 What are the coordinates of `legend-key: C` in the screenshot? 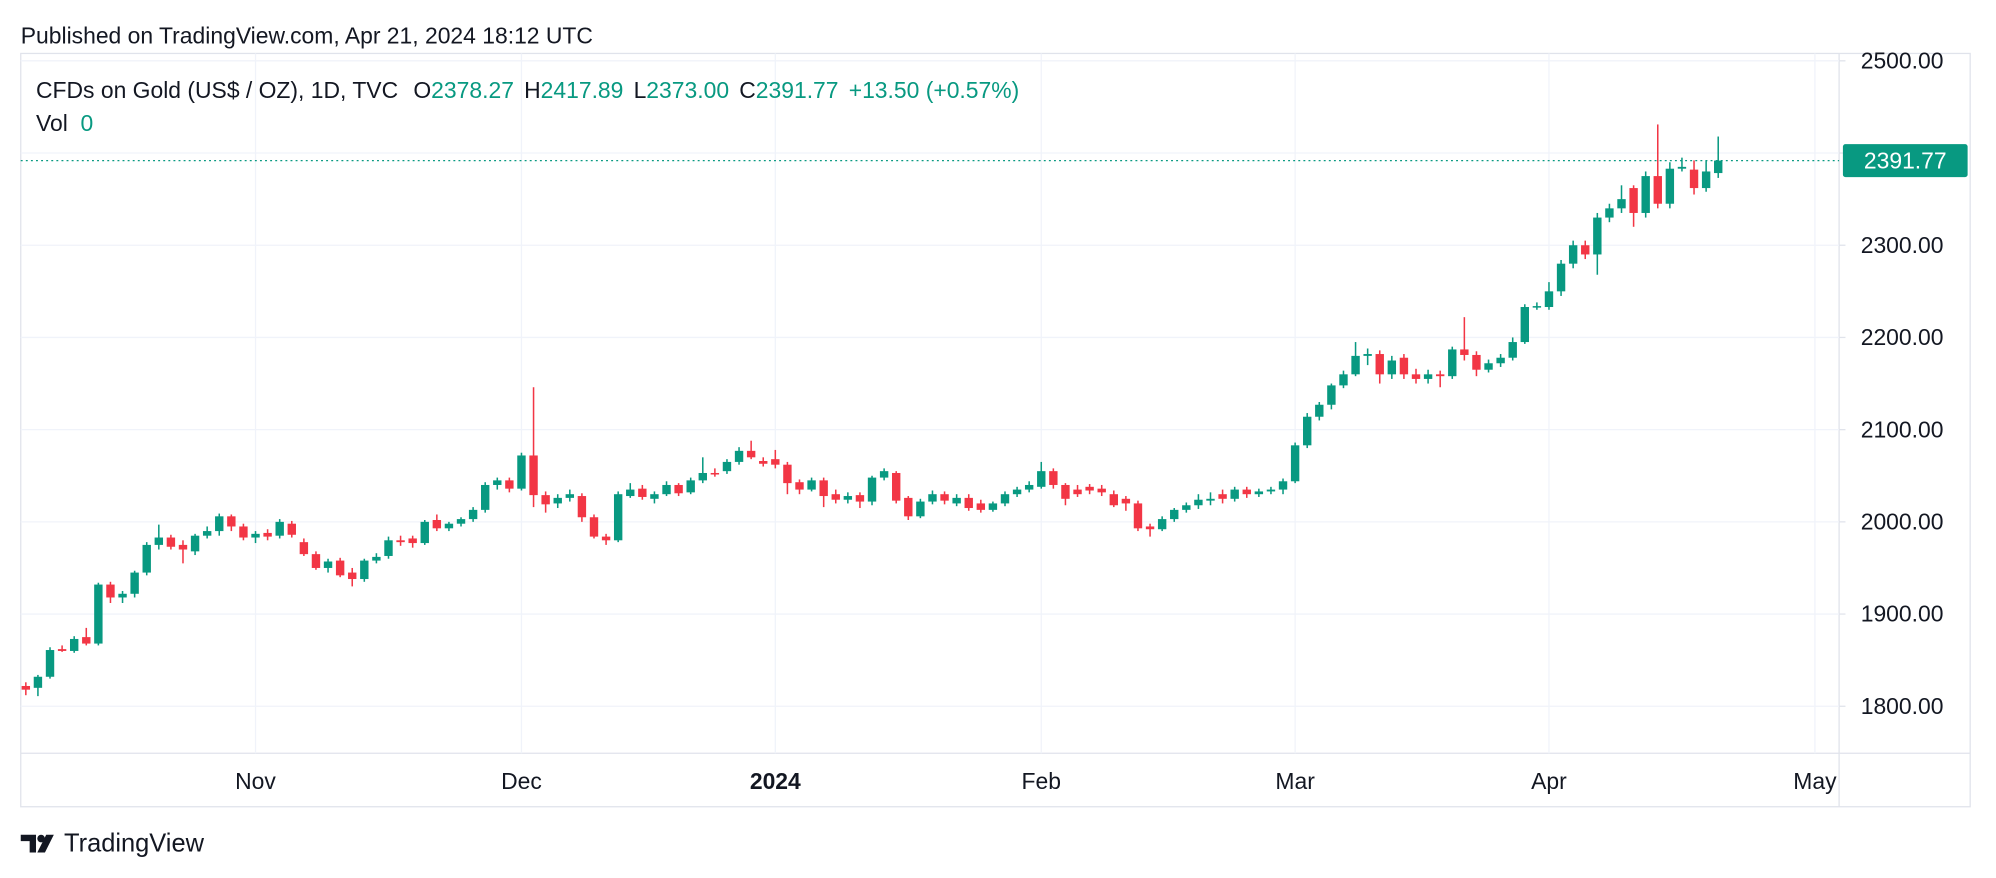 It's located at (747, 90).